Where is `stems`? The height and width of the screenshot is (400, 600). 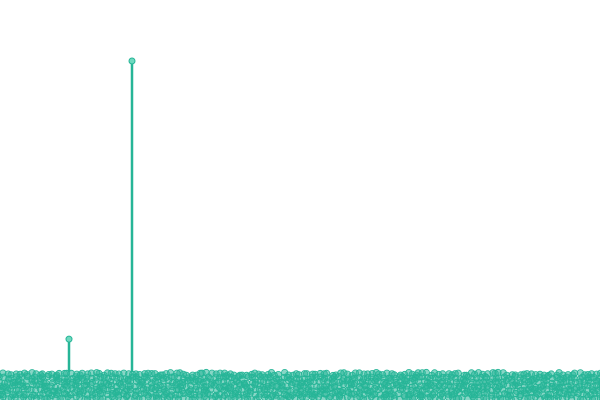 stems is located at coordinates (100, 214).